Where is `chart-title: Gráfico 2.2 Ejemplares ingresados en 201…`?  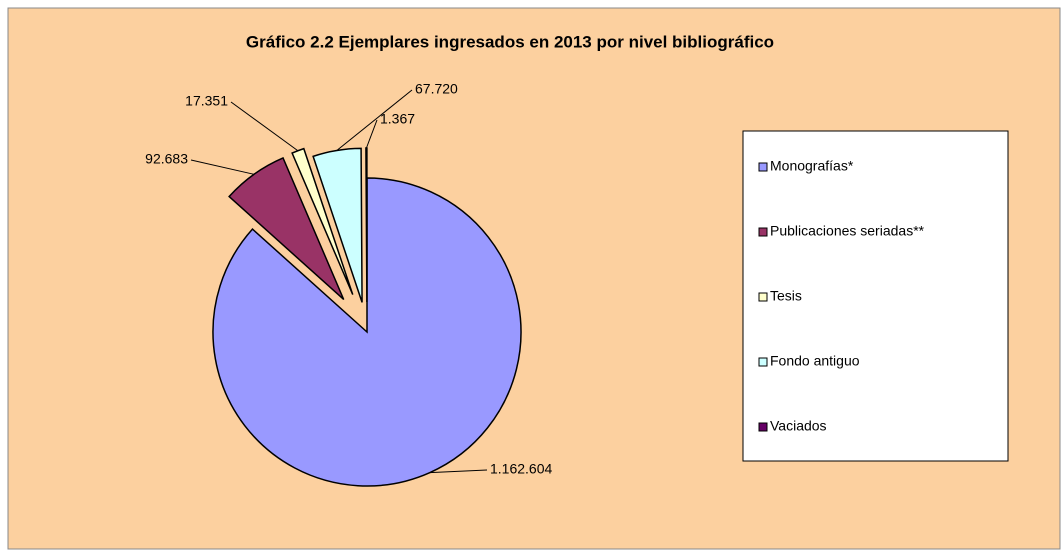 chart-title: Gráfico 2.2 Ejemplares ingresados en 201… is located at coordinates (510, 41).